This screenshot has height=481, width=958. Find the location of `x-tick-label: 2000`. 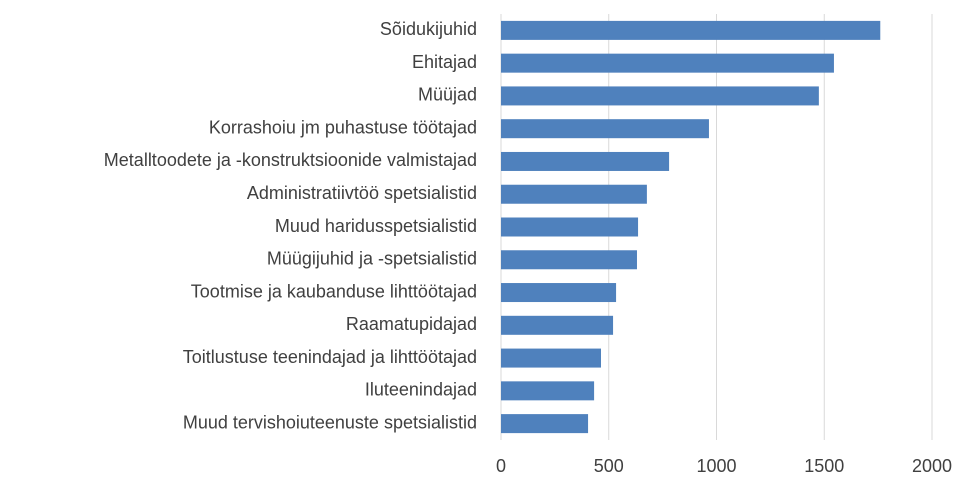

x-tick-label: 2000 is located at coordinates (932, 466).